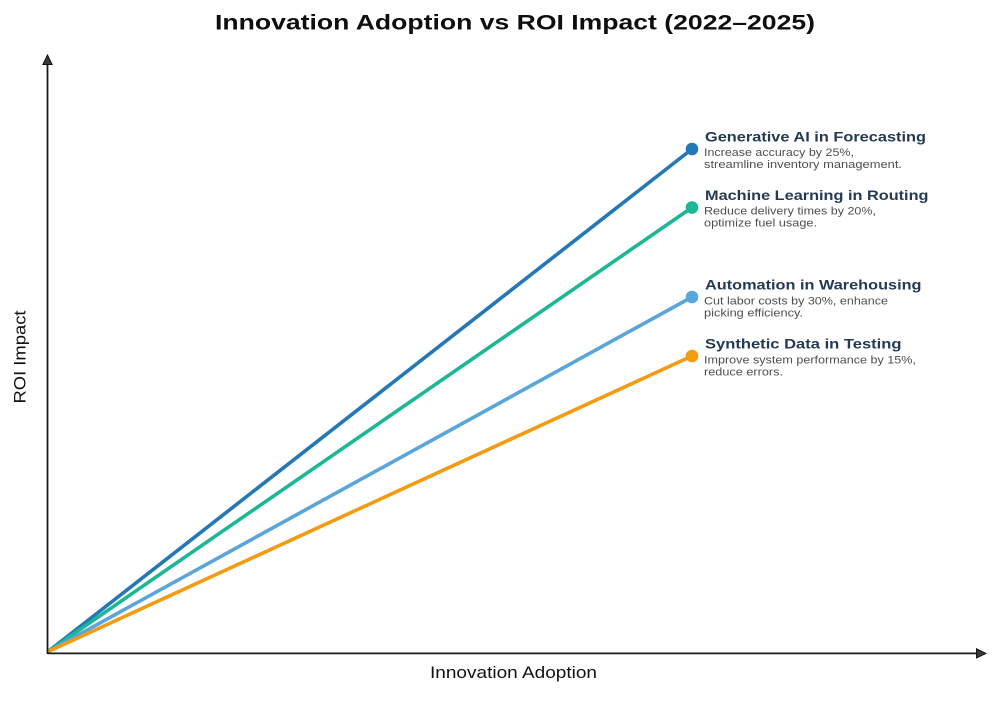 The height and width of the screenshot is (705, 1000). What do you see at coordinates (760, 224) in the screenshot?
I see `svg-text: optimize fuel usage.` at bounding box center [760, 224].